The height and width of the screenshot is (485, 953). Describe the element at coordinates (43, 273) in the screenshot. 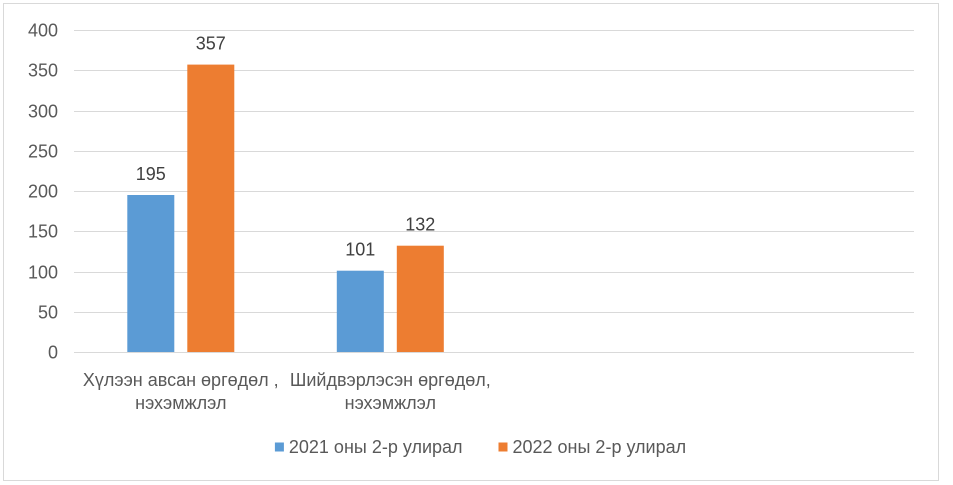

I see `y-tick-label-100: 100` at that location.